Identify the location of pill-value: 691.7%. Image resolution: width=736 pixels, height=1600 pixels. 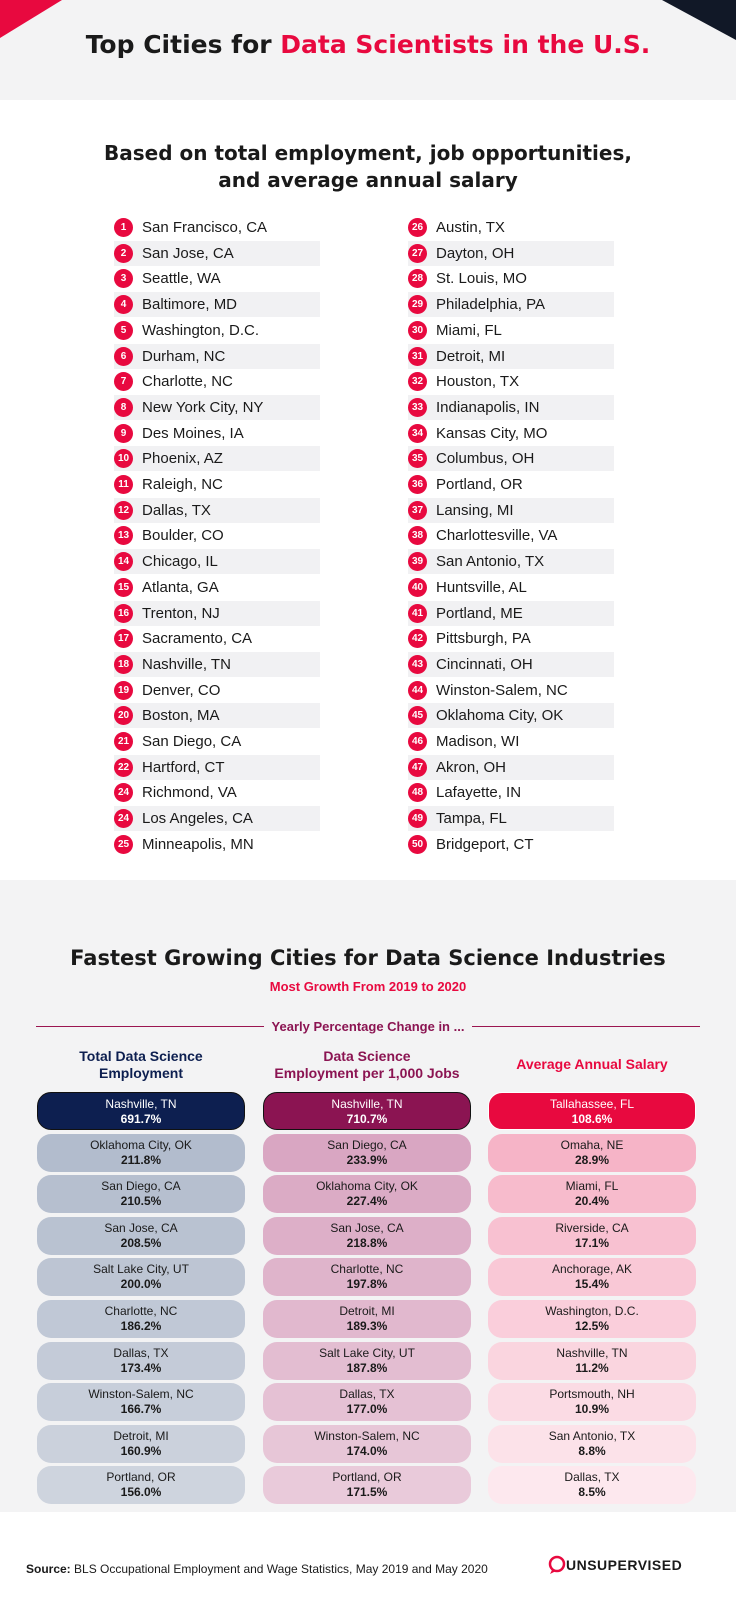
(141, 1119).